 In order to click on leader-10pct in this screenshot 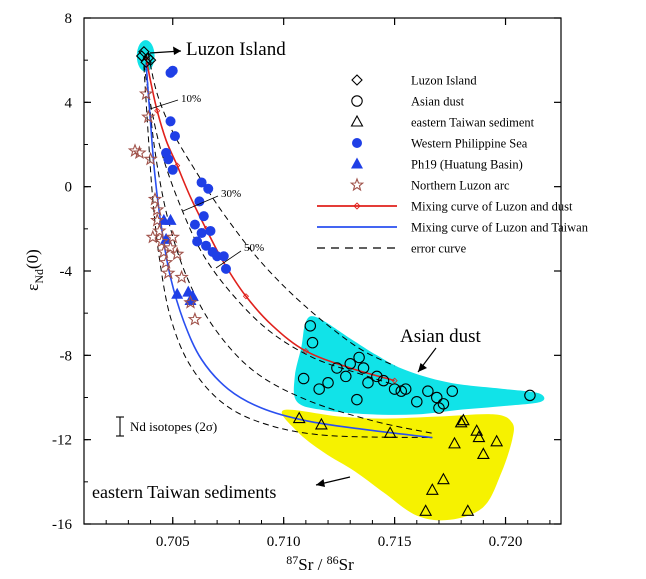, I will do `click(164, 104)`.